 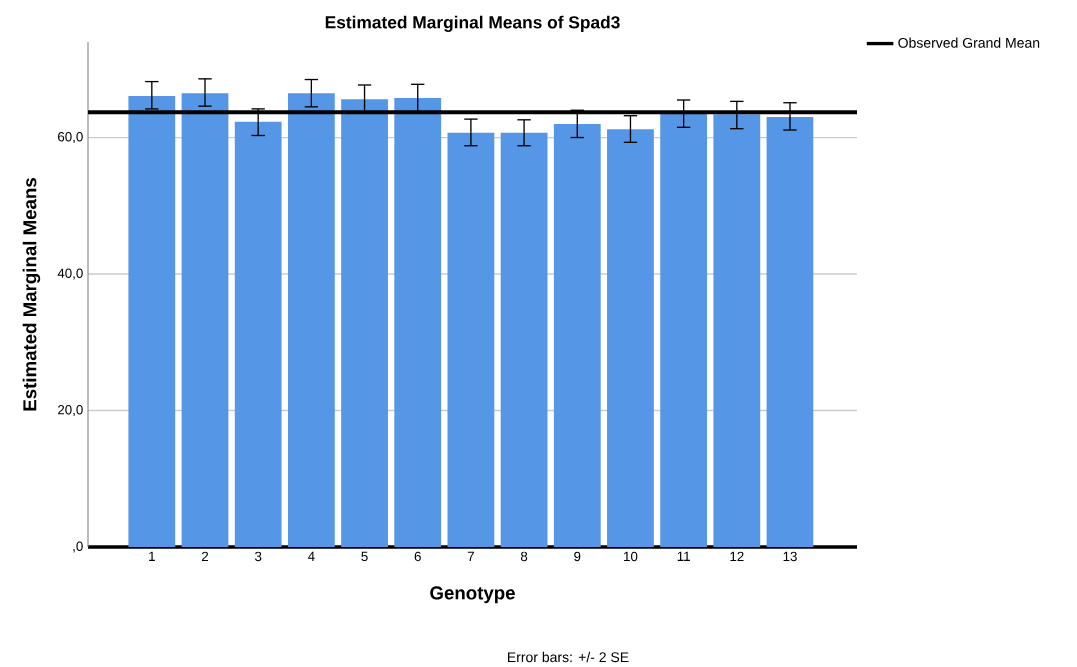 What do you see at coordinates (70, 138) in the screenshot?
I see `y-tick-label: 60,0` at bounding box center [70, 138].